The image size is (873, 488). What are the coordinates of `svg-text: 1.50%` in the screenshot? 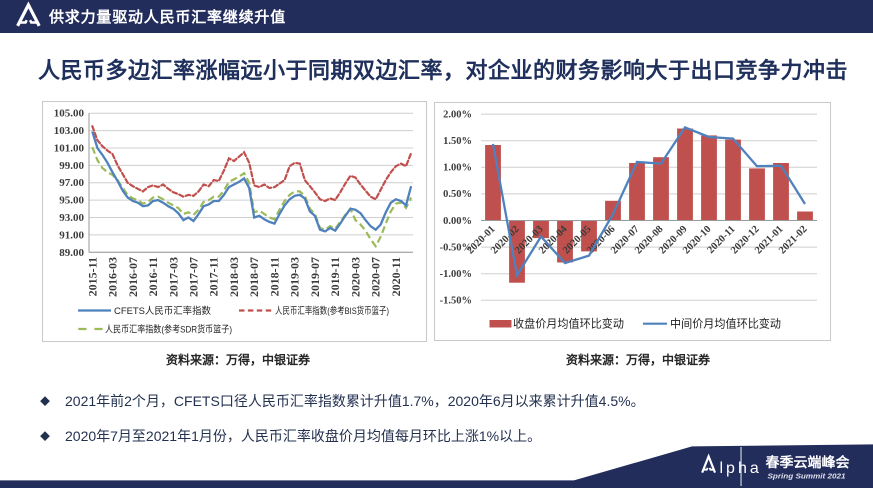 It's located at (457, 141).